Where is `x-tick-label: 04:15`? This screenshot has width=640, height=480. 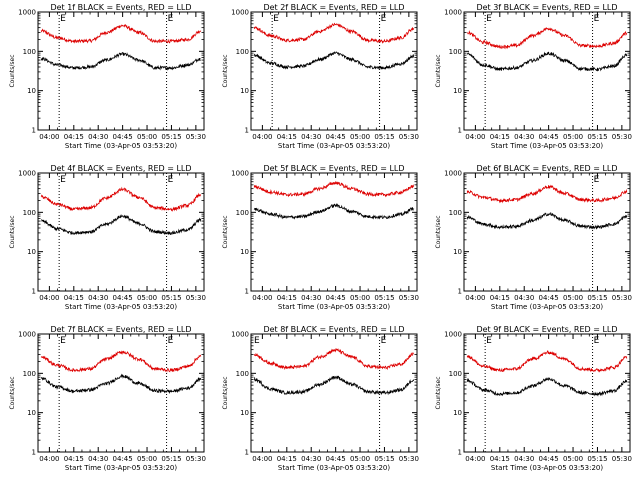
x-tick-label: 04:15 is located at coordinates (500, 298).